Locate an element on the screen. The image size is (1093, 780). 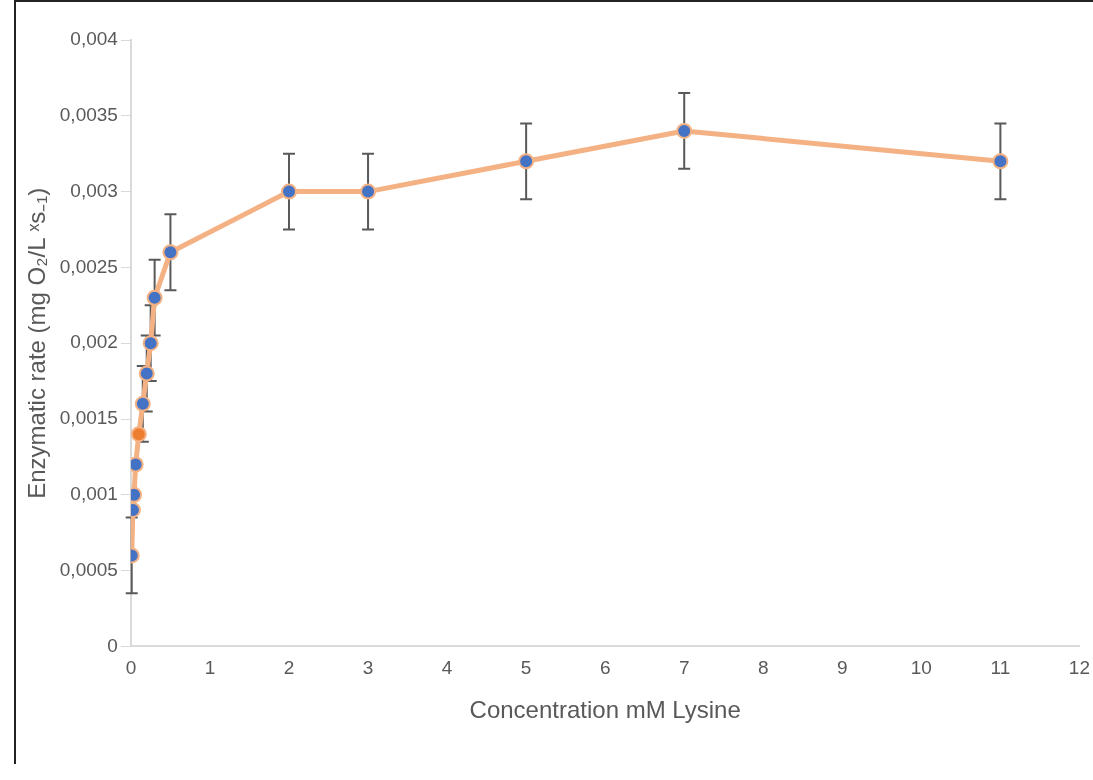
x-tick-label: 7 is located at coordinates (684, 668).